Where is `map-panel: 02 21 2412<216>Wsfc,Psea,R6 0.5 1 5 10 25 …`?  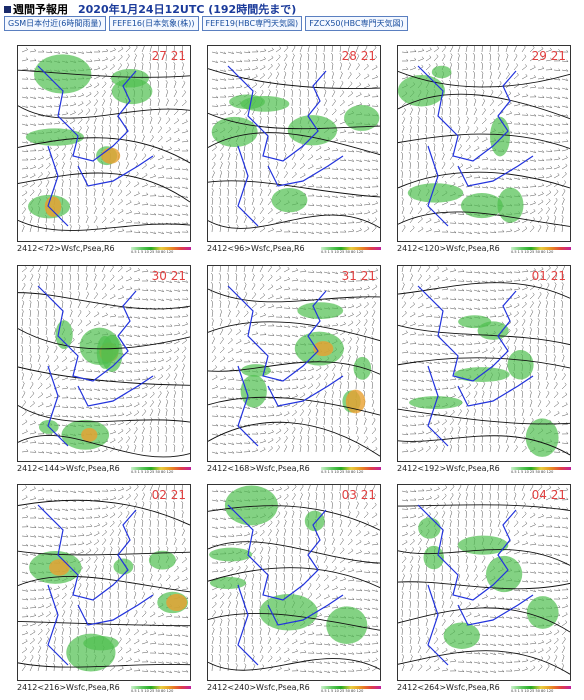
map-panel: 02 21 2412<216>Wsfc,Psea,R6 0.5 1 5 10 25 … is located at coordinates (104, 588).